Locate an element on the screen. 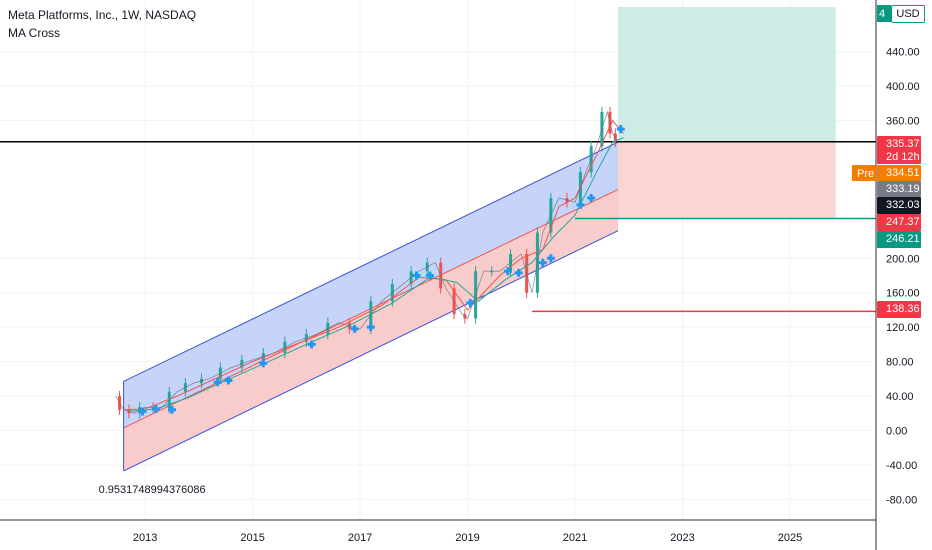 The image size is (932, 550). channel-coefficient-label: 0.9531748994376086 is located at coordinates (152, 490).